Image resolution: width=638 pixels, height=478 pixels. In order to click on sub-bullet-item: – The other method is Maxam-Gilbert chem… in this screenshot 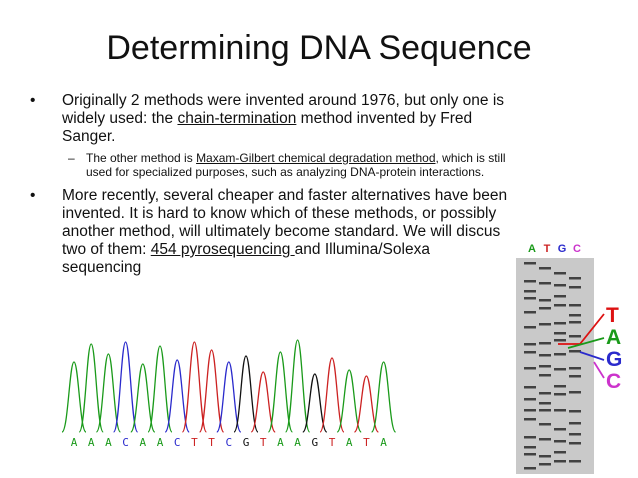, I will do `click(270, 165)`.